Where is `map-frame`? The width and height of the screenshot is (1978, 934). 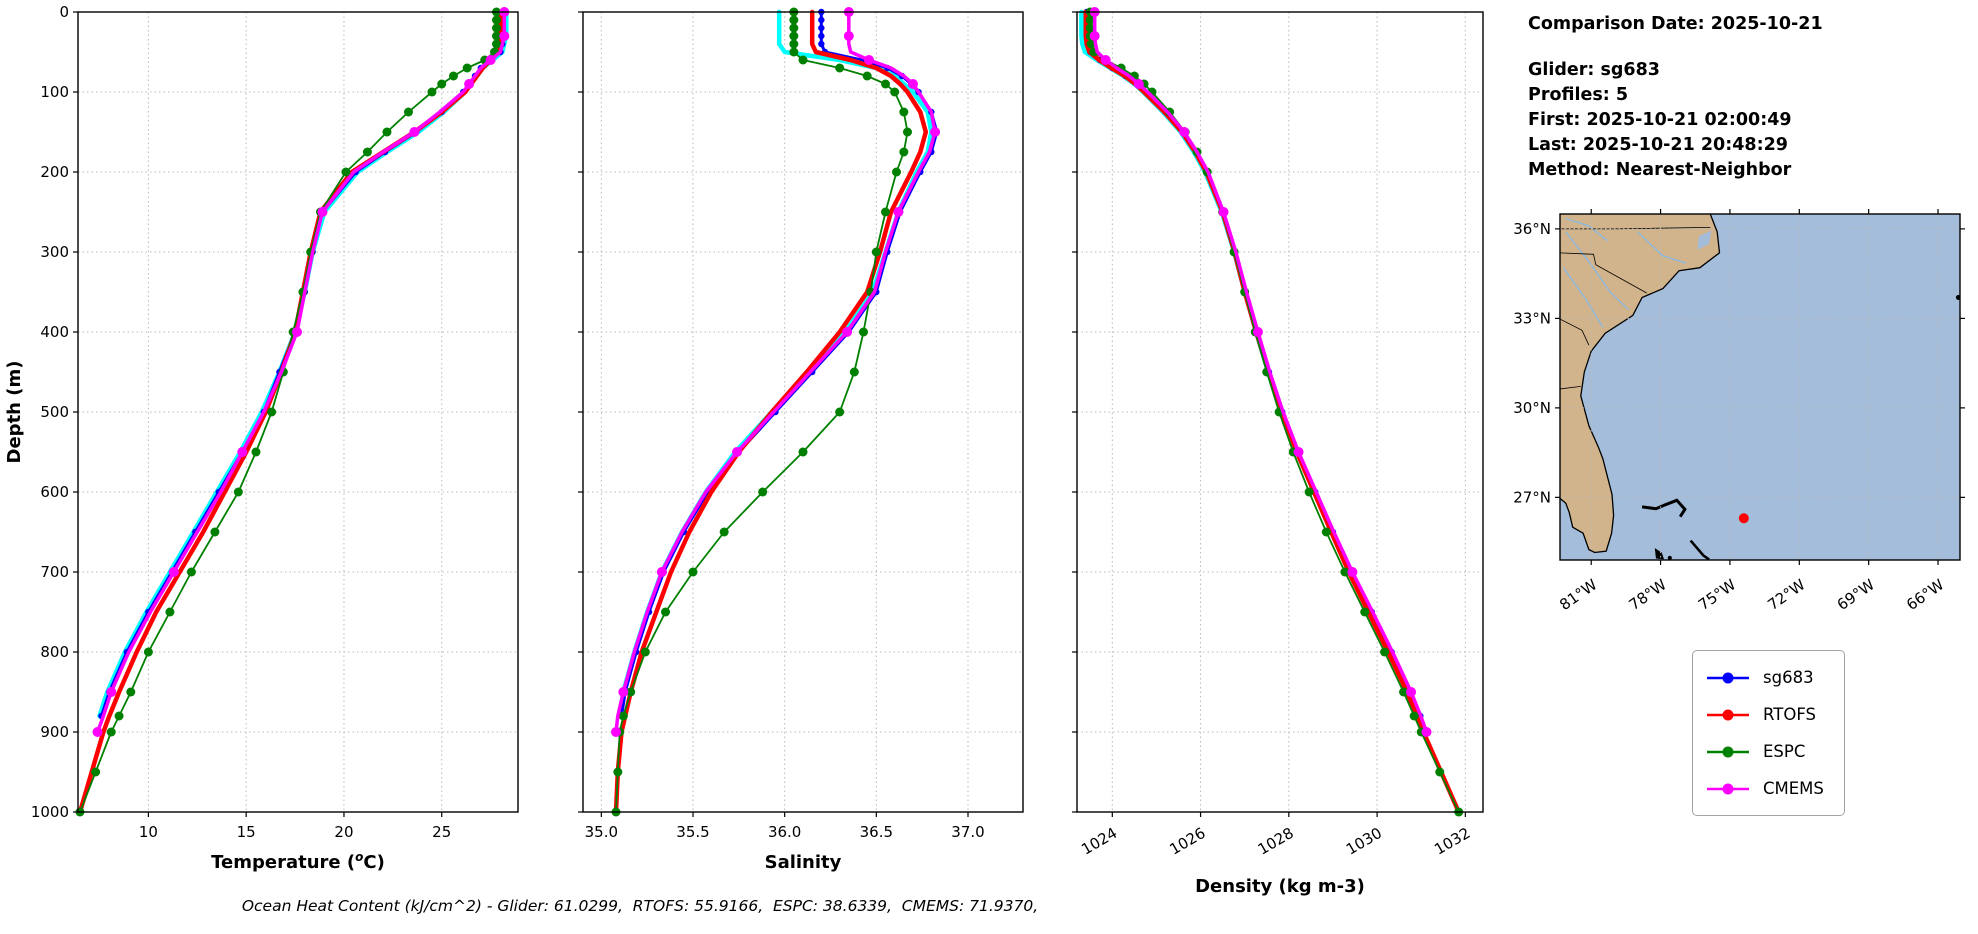 map-frame is located at coordinates (1760, 387).